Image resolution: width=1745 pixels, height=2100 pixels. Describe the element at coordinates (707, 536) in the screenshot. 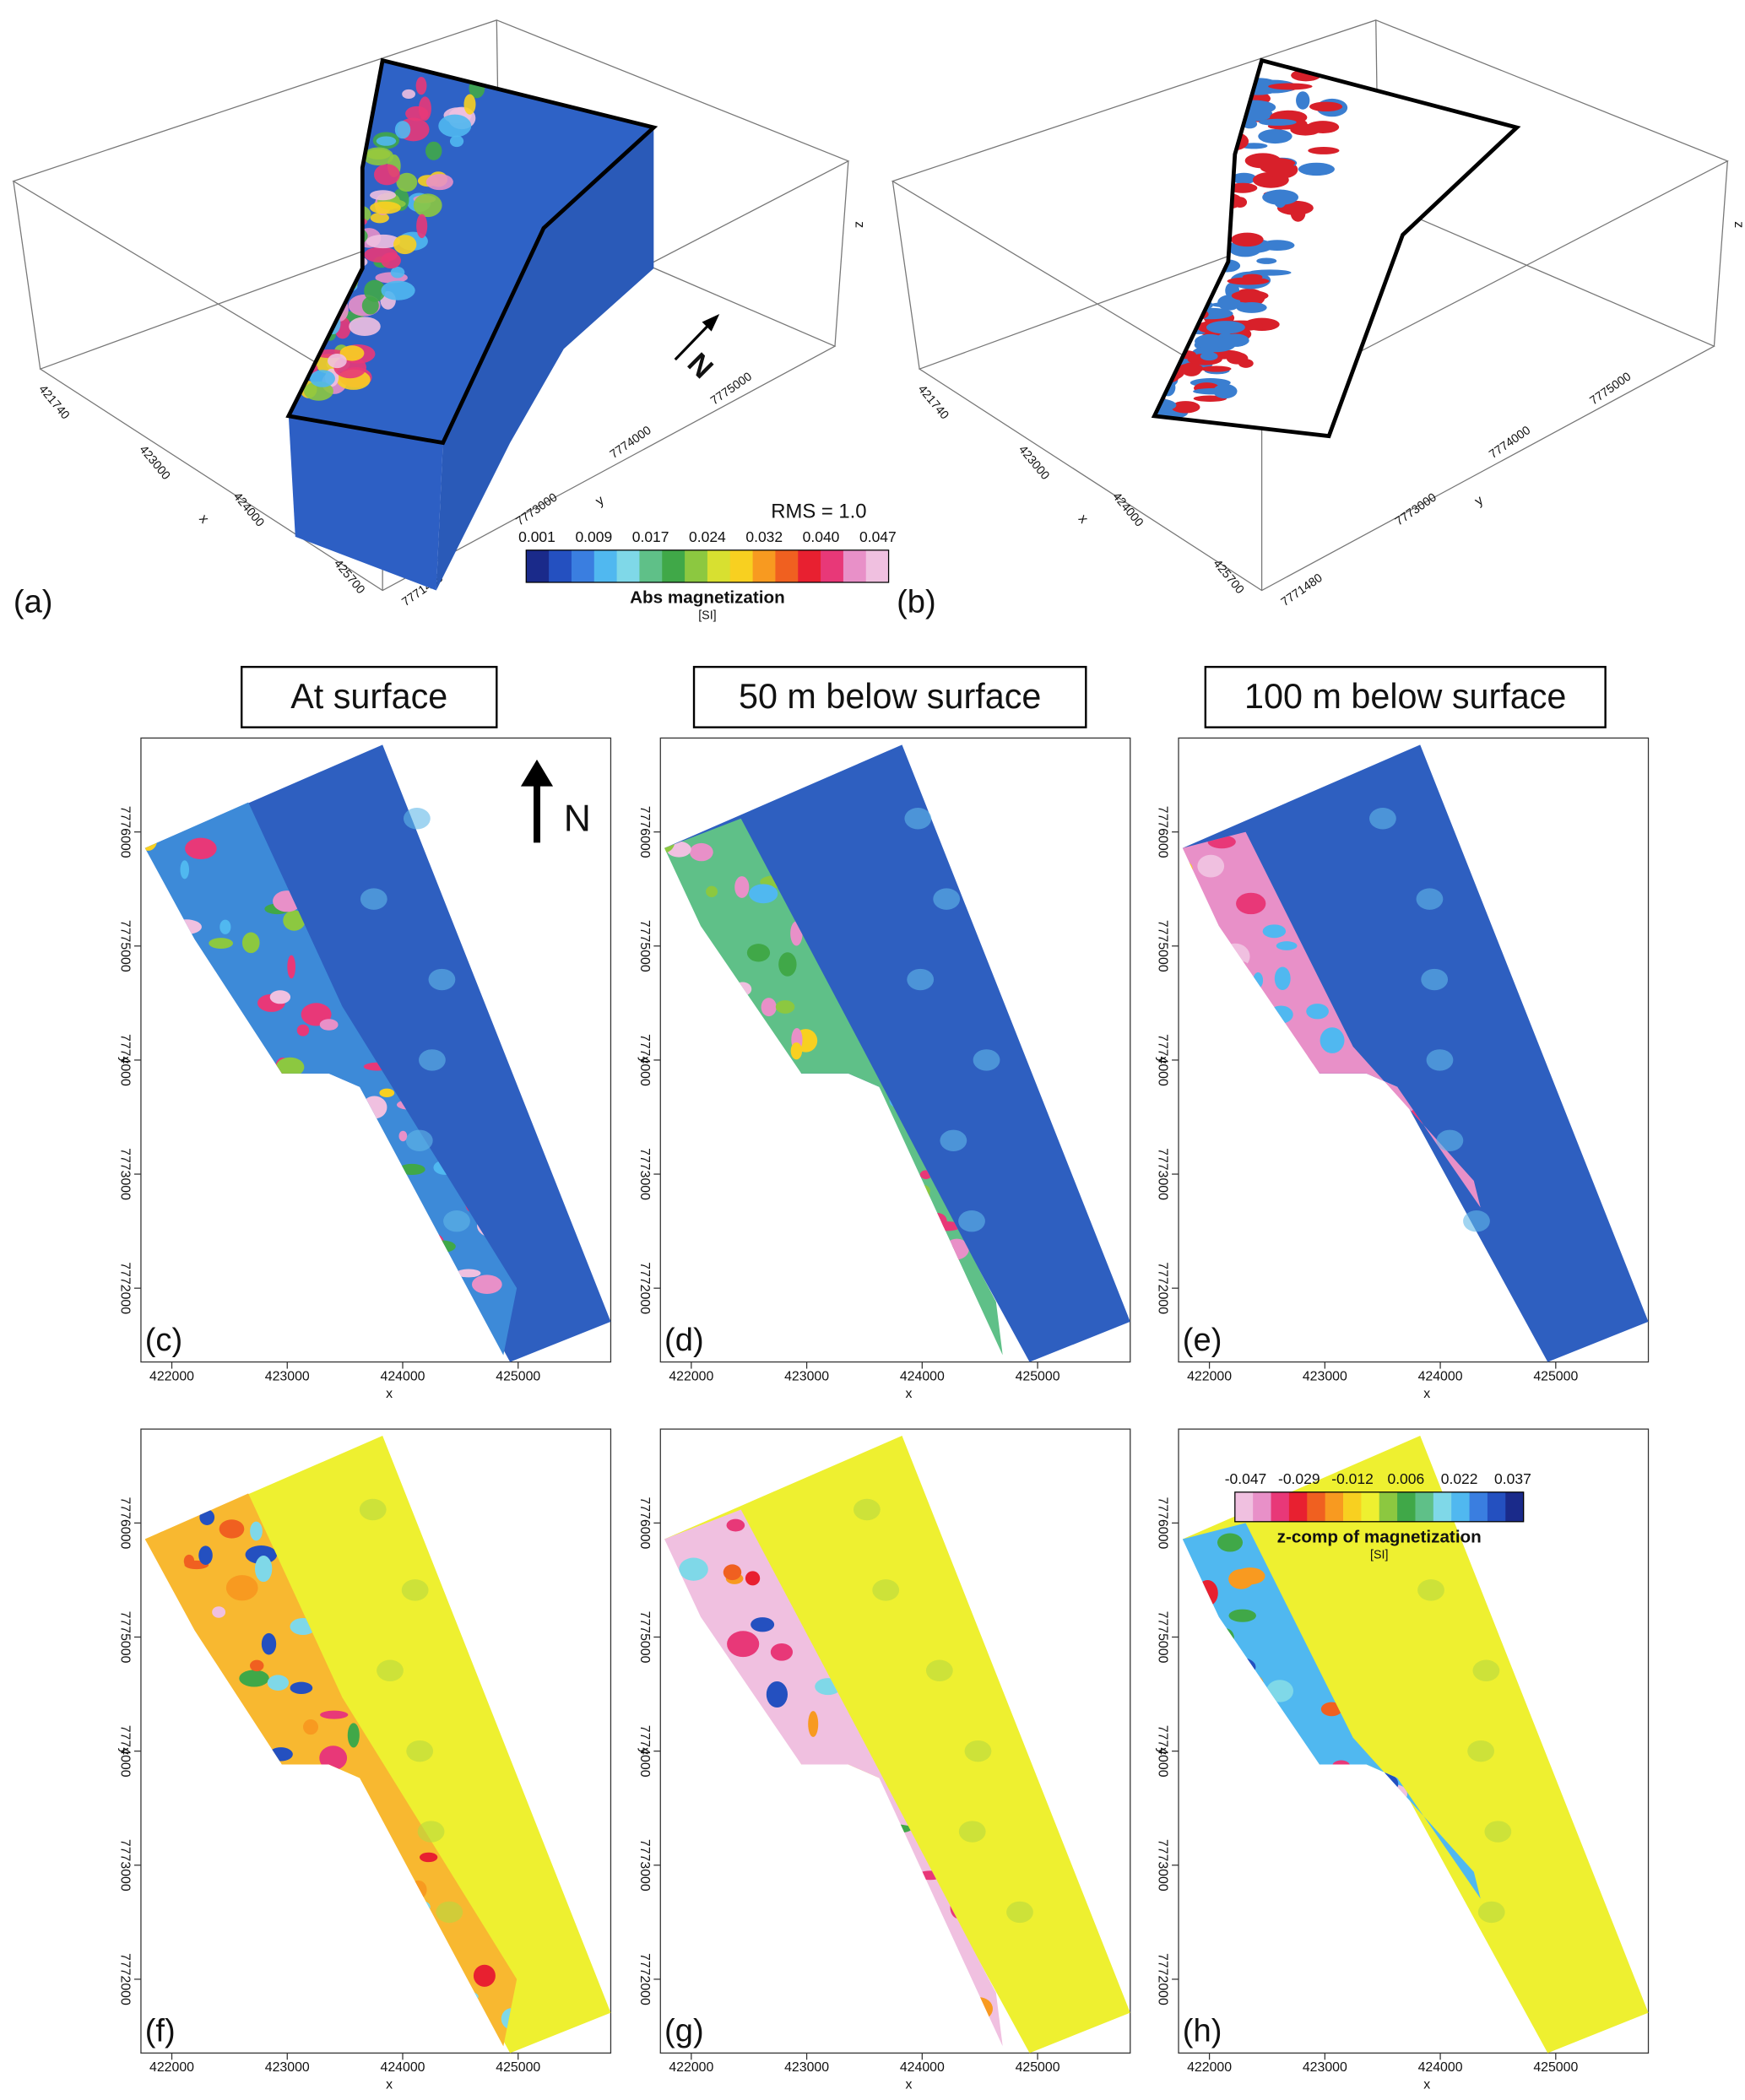

I see `colorbar-tick-label: 0.024` at that location.